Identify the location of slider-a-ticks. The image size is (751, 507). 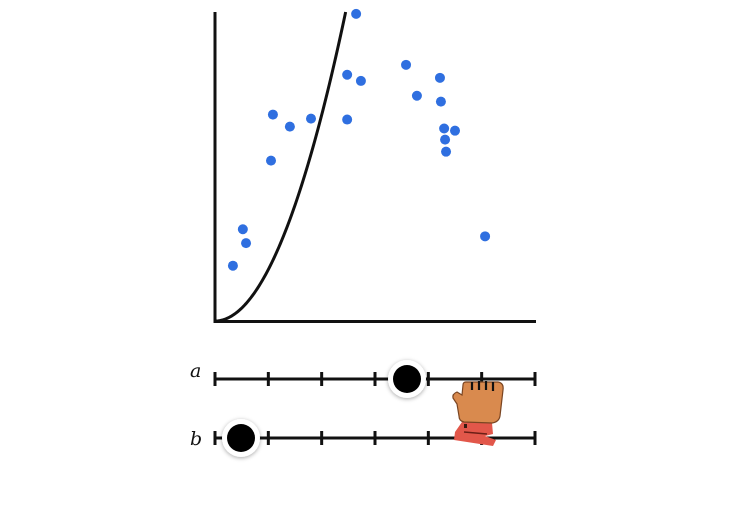
(375, 379).